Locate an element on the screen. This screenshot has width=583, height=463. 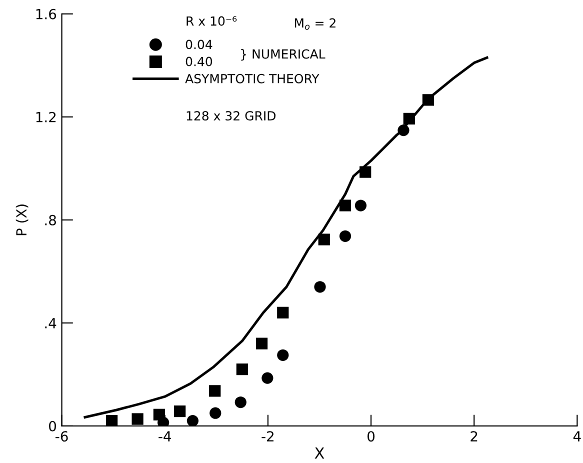
y-axis-title: P (X) is located at coordinates (22, 220).